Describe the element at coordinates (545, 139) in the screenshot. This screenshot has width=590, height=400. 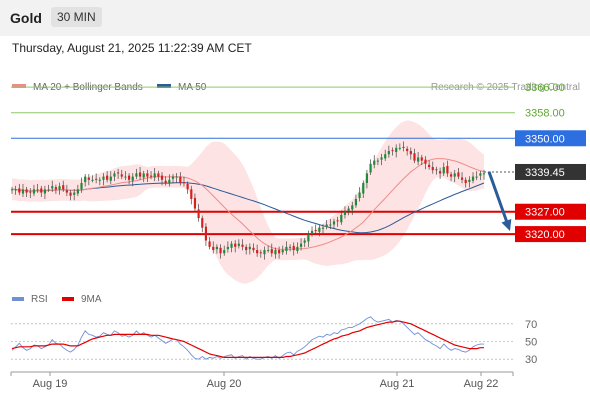
I see `level-label: 3350.00` at that location.